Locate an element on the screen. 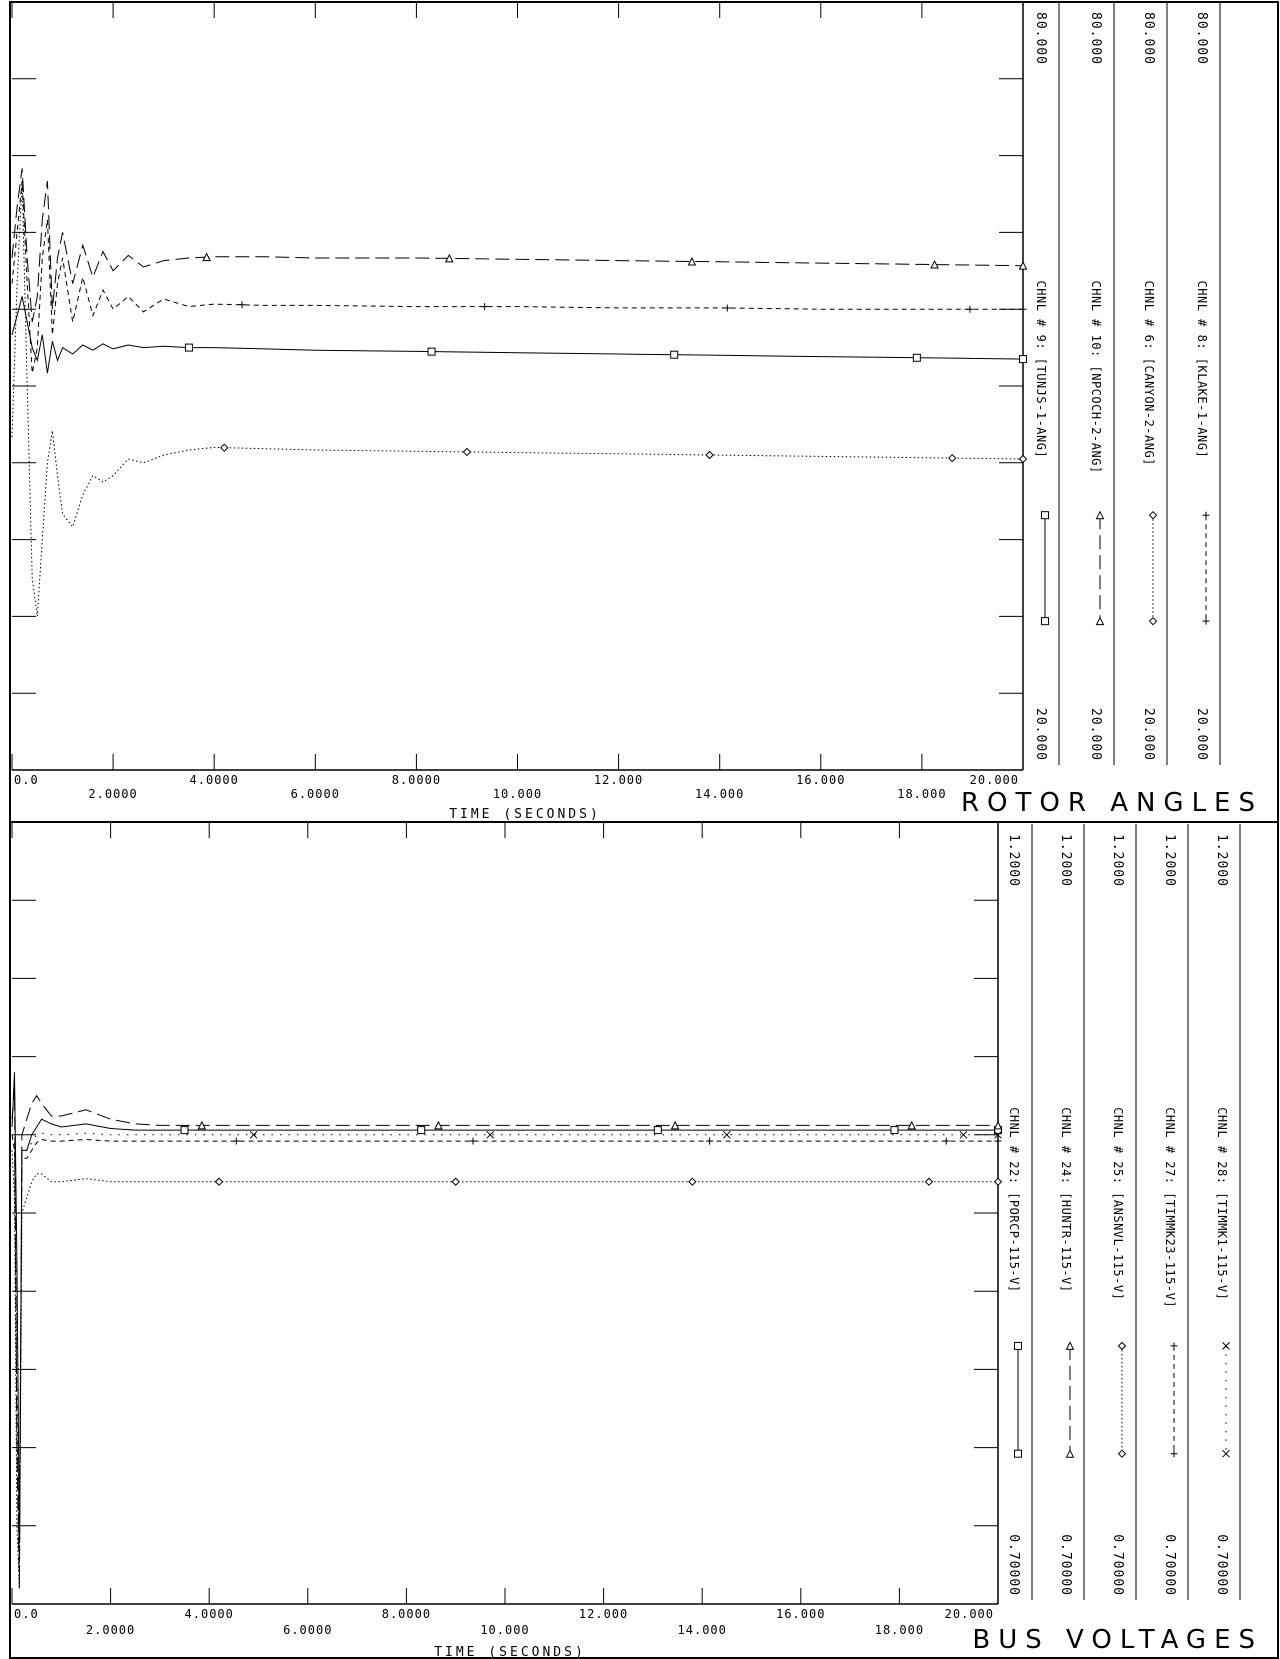  legend-series-name: CHNL # 6: [CANYON-2-ANG] is located at coordinates (1149, 373).